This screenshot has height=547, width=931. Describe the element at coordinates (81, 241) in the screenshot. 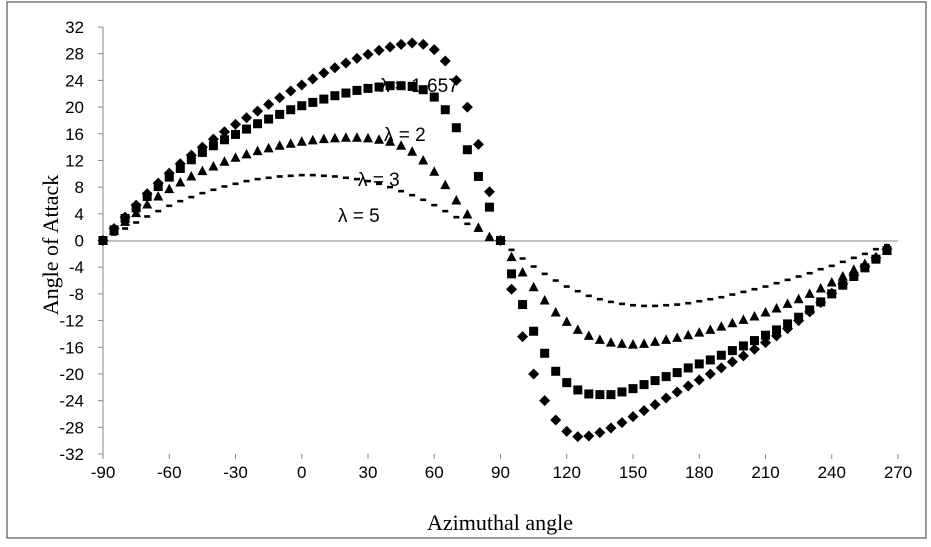

I see `y-axis: 32 28 24 20 16 12 8 4 0 -4 -8 -12 -16 -20 -24 -28 -32` at that location.